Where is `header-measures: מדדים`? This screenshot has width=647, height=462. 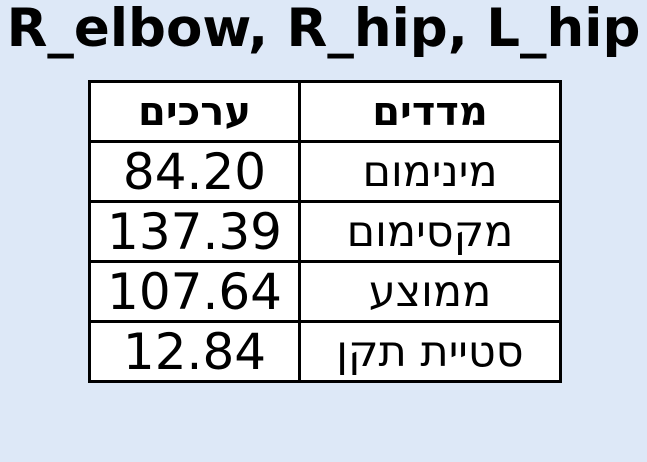
header-measures: מדדים is located at coordinates (430, 111).